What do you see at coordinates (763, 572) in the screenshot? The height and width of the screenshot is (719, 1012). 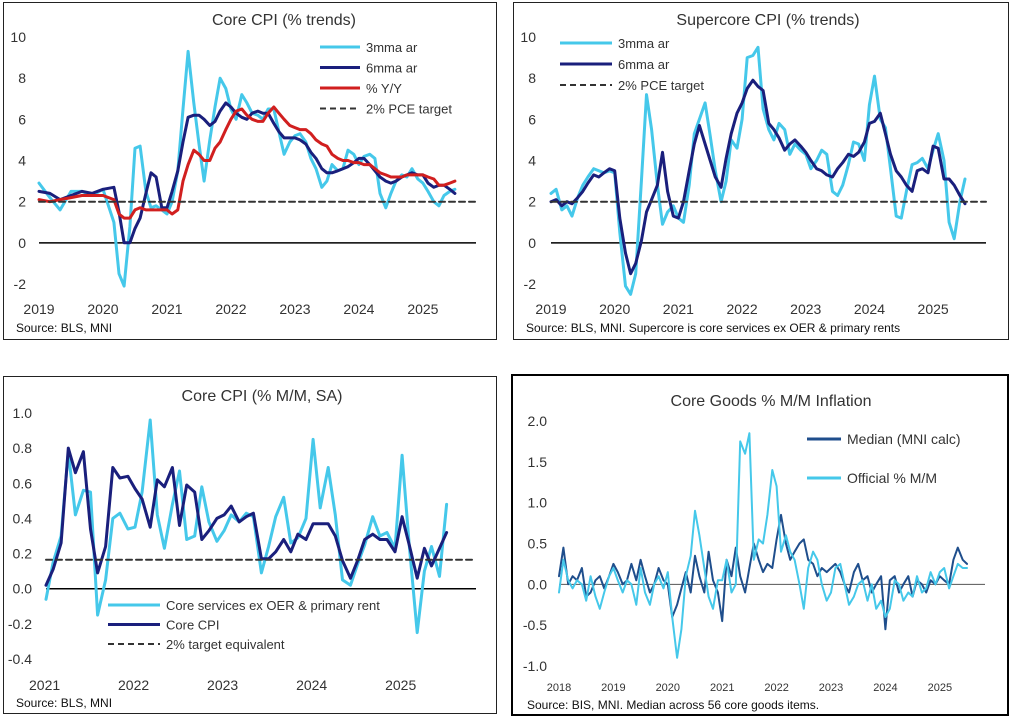 I see `series-line-median-mni-calc` at bounding box center [763, 572].